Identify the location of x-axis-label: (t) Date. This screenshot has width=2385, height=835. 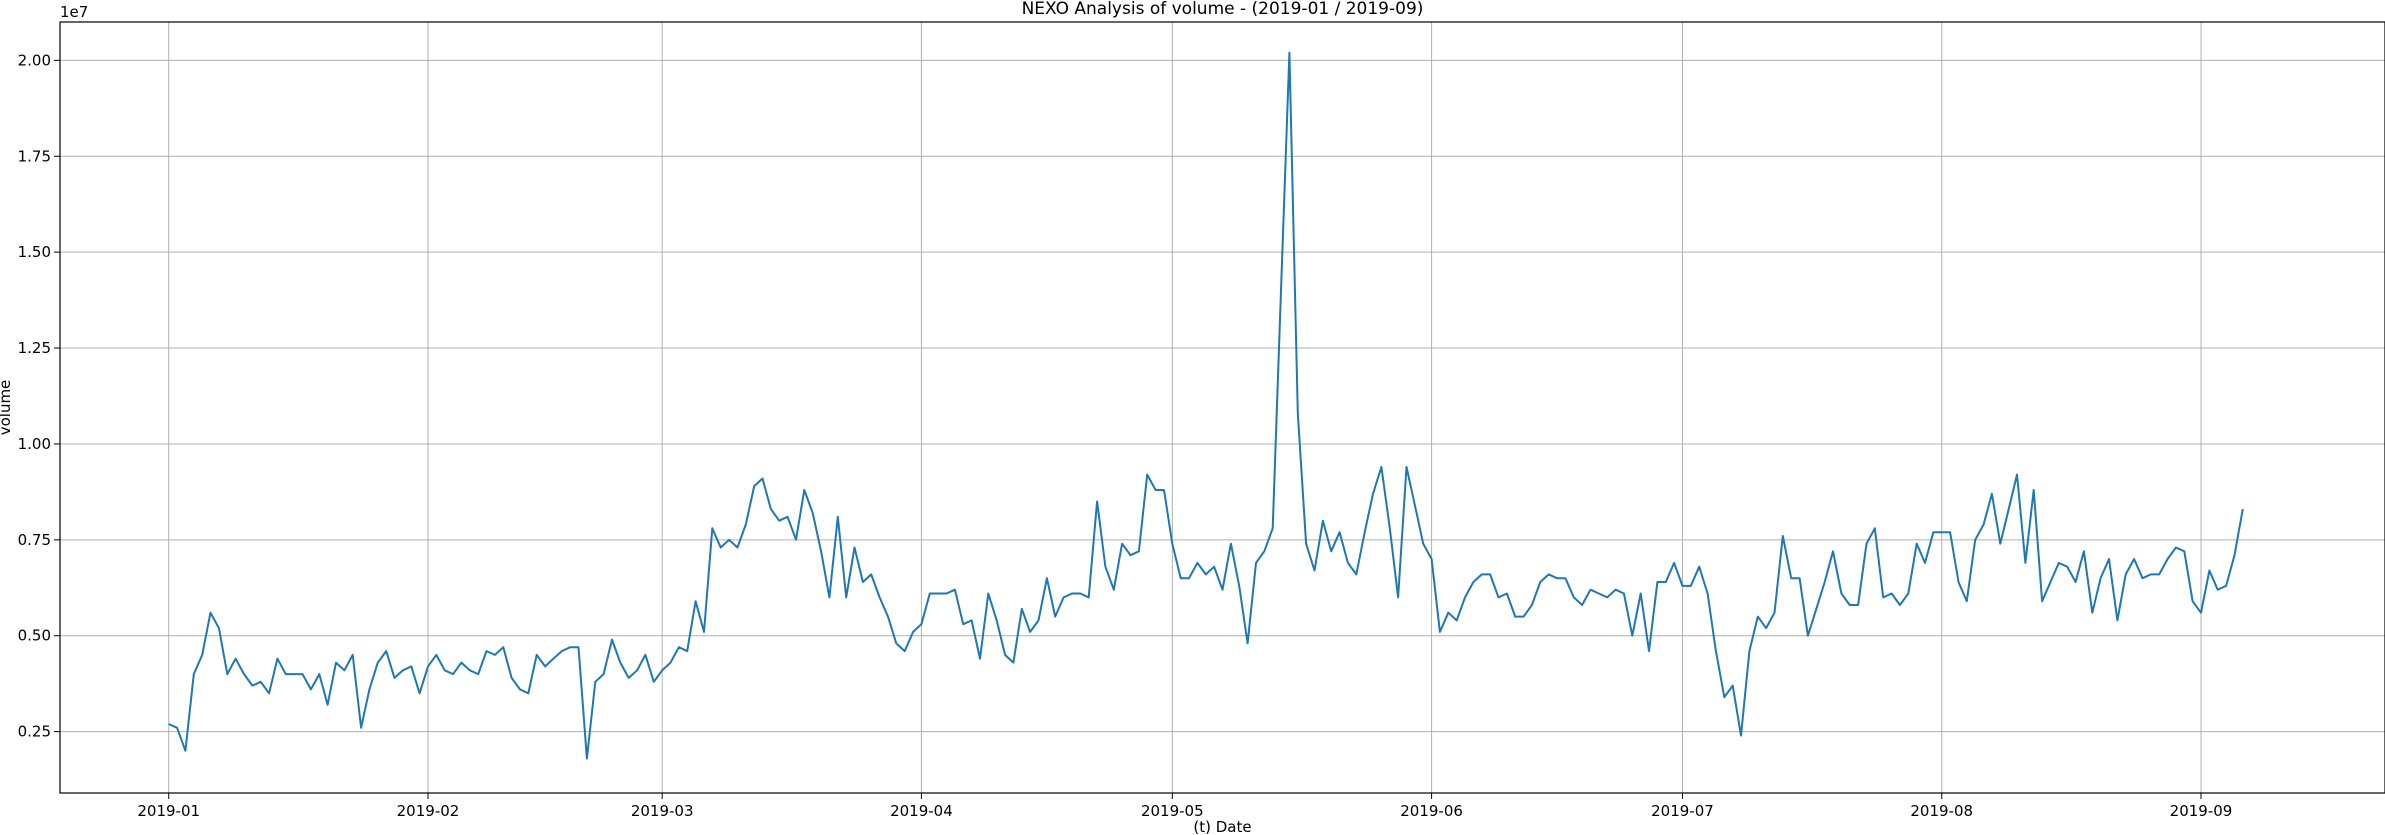
(1222, 826).